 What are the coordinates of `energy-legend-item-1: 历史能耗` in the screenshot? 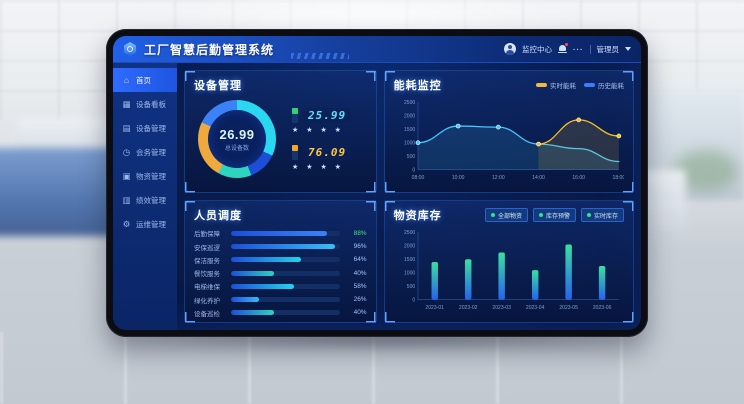 It's located at (604, 85).